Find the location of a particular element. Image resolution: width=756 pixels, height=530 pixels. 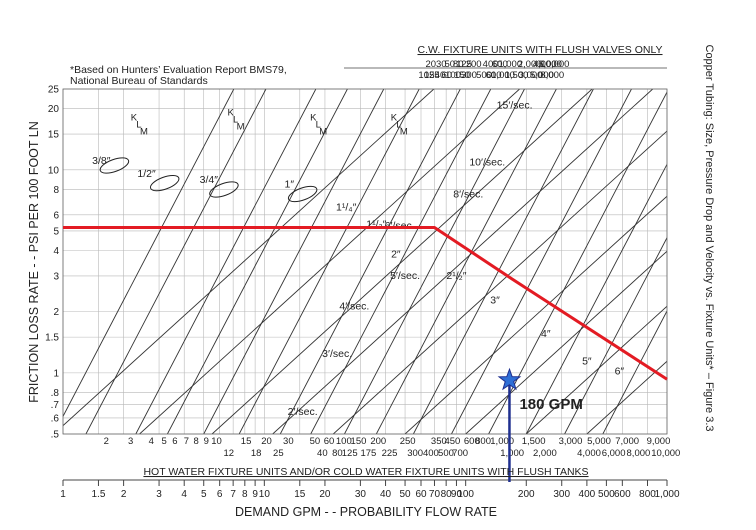

x-tick-label: 400 is located at coordinates (587, 494).